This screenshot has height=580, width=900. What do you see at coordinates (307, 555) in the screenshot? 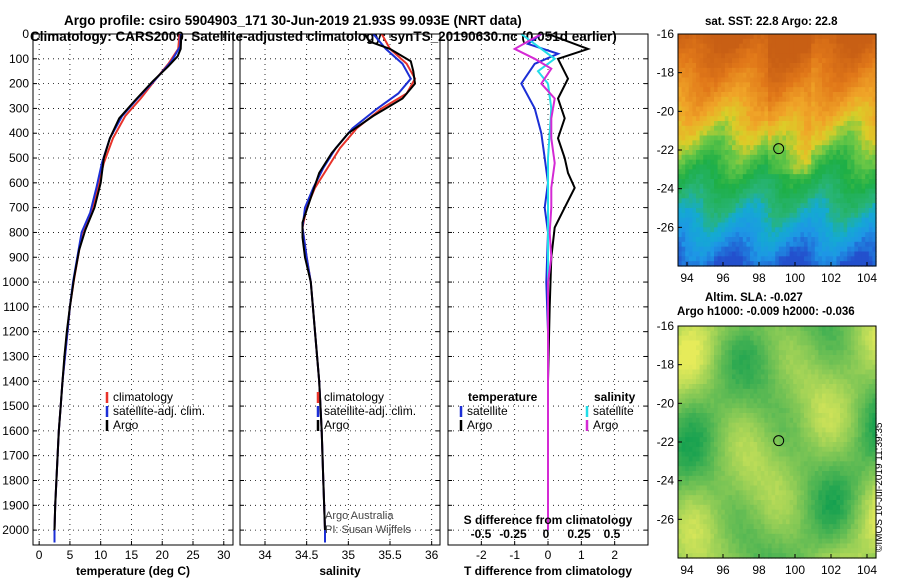
I see `x-tick-label: 34.5` at bounding box center [307, 555].